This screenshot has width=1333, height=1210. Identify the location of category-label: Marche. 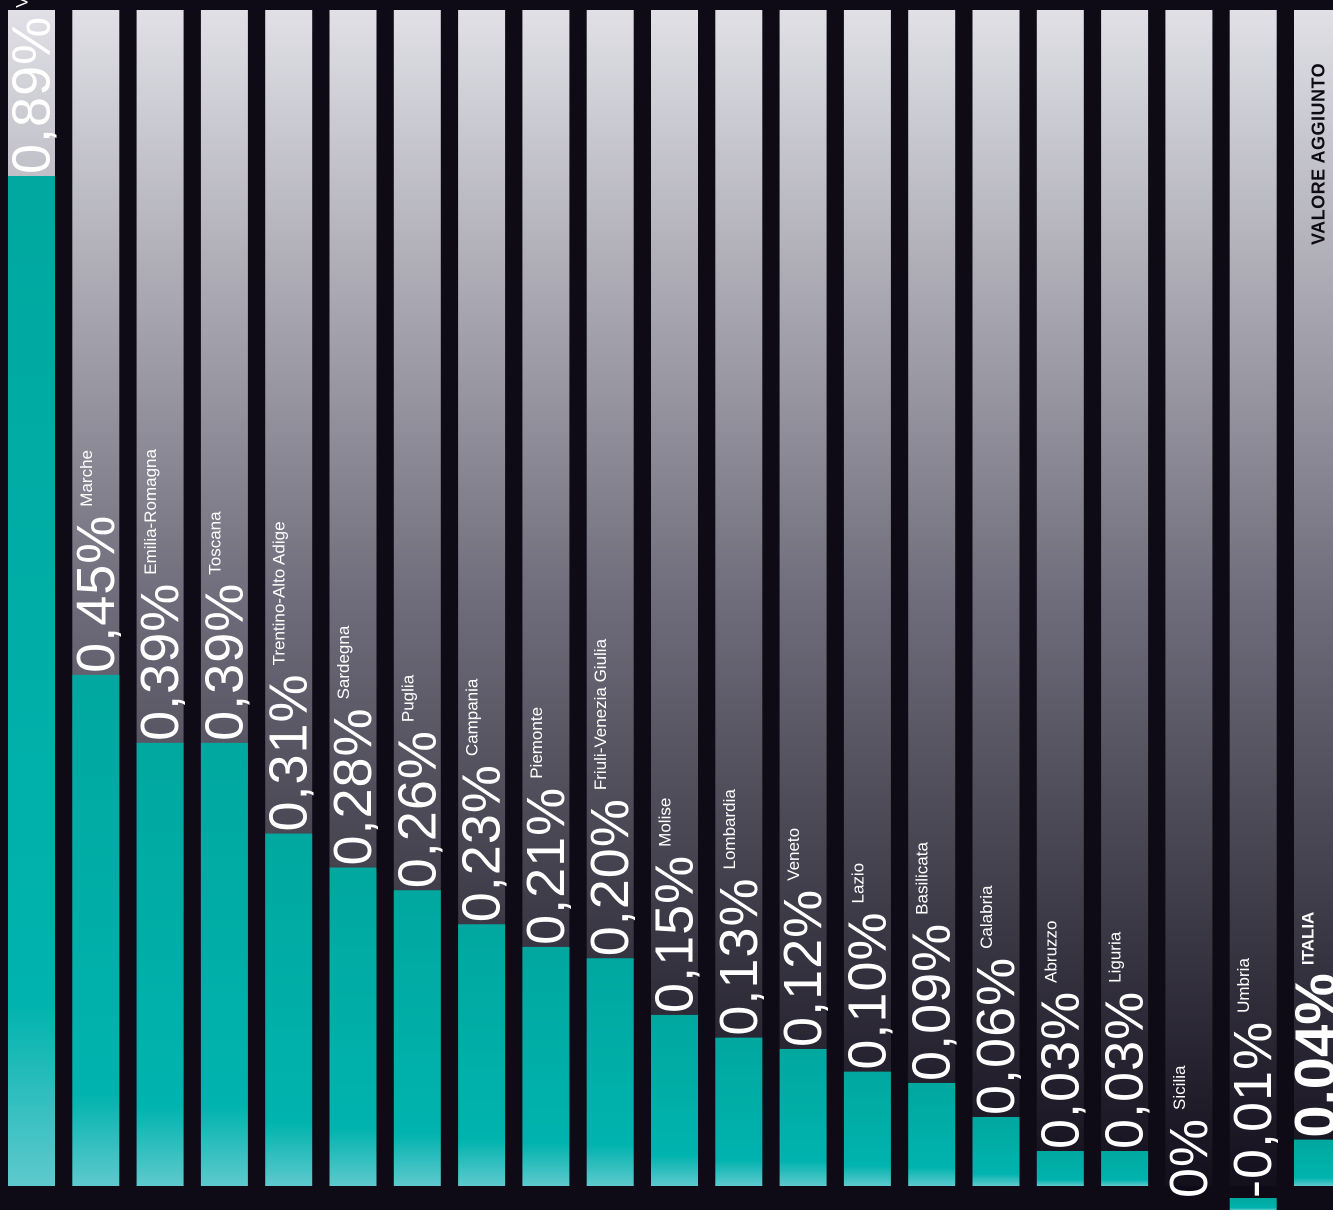
(86, 478).